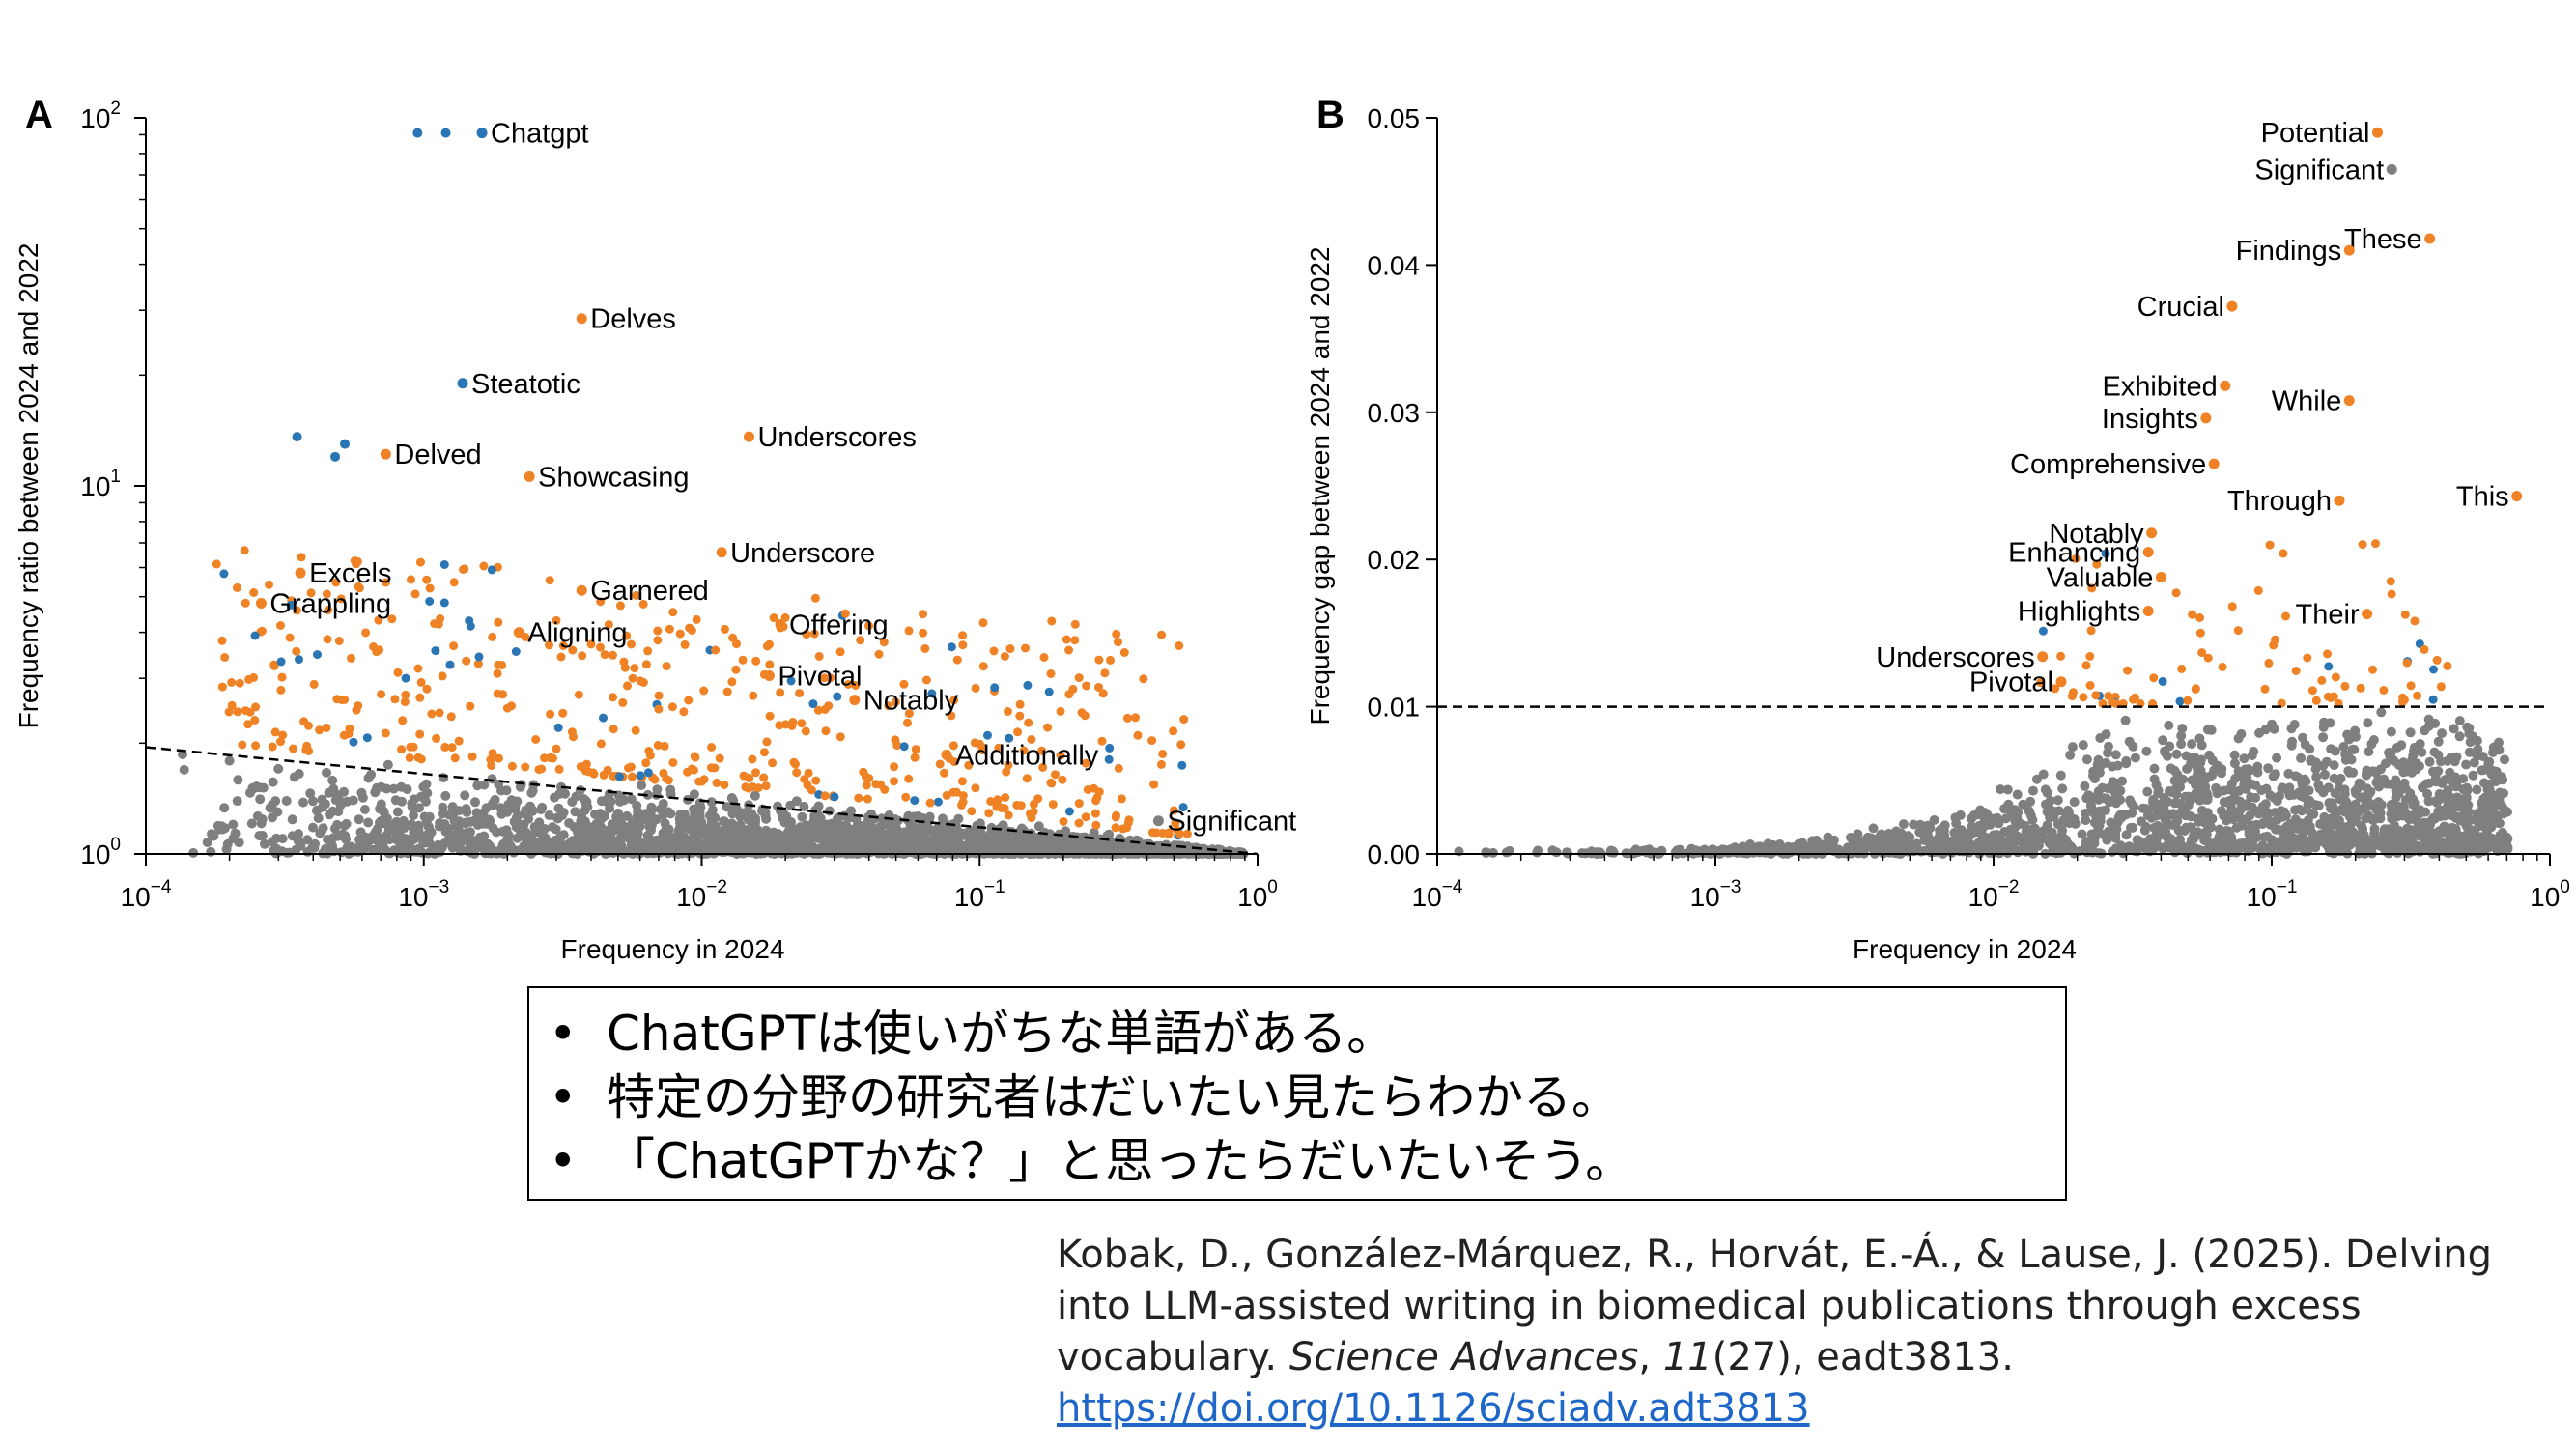 This screenshot has width=2576, height=1449. I want to click on point-label: Delved, so click(437, 455).